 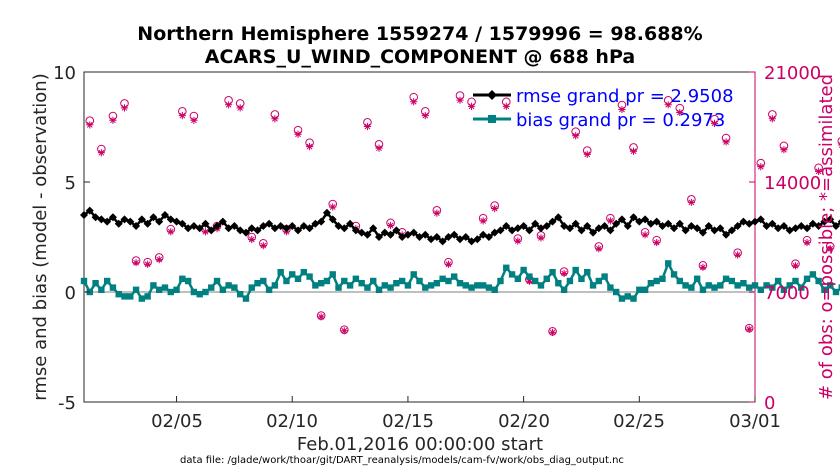 What do you see at coordinates (466, 421) in the screenshot?
I see `x-ticks: 02/05 02/10 02/15 02/20 02/25 03/01` at bounding box center [466, 421].